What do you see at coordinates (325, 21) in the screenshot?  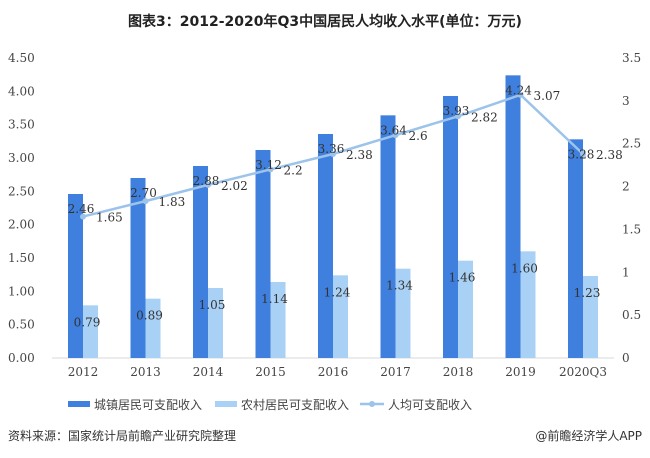 I see `chart-title: 图表3：2012-2020年Q3中国居民人均收入水平(单位：万元)` at bounding box center [325, 21].